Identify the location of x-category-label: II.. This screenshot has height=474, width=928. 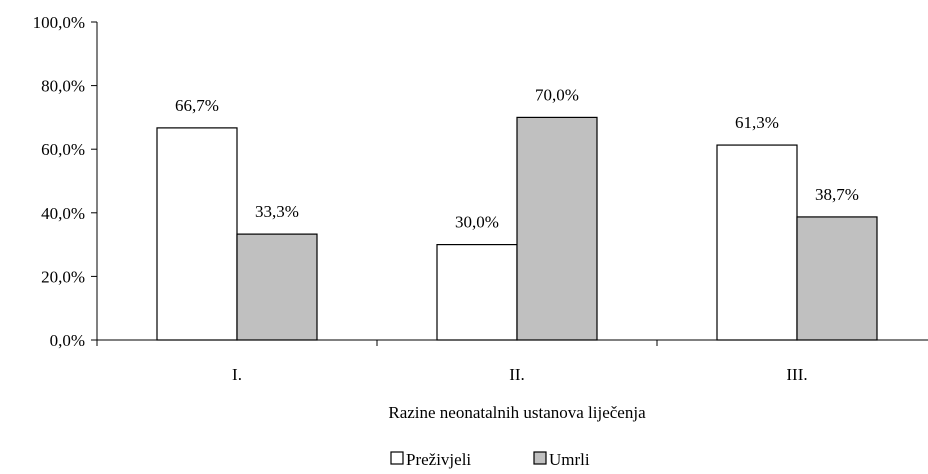
(517, 374).